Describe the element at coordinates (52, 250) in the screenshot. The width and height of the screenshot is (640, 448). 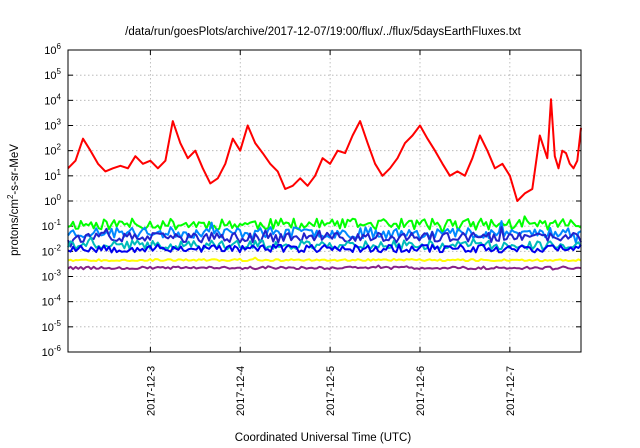
I see `y-tick-label: 10⁻²` at that location.